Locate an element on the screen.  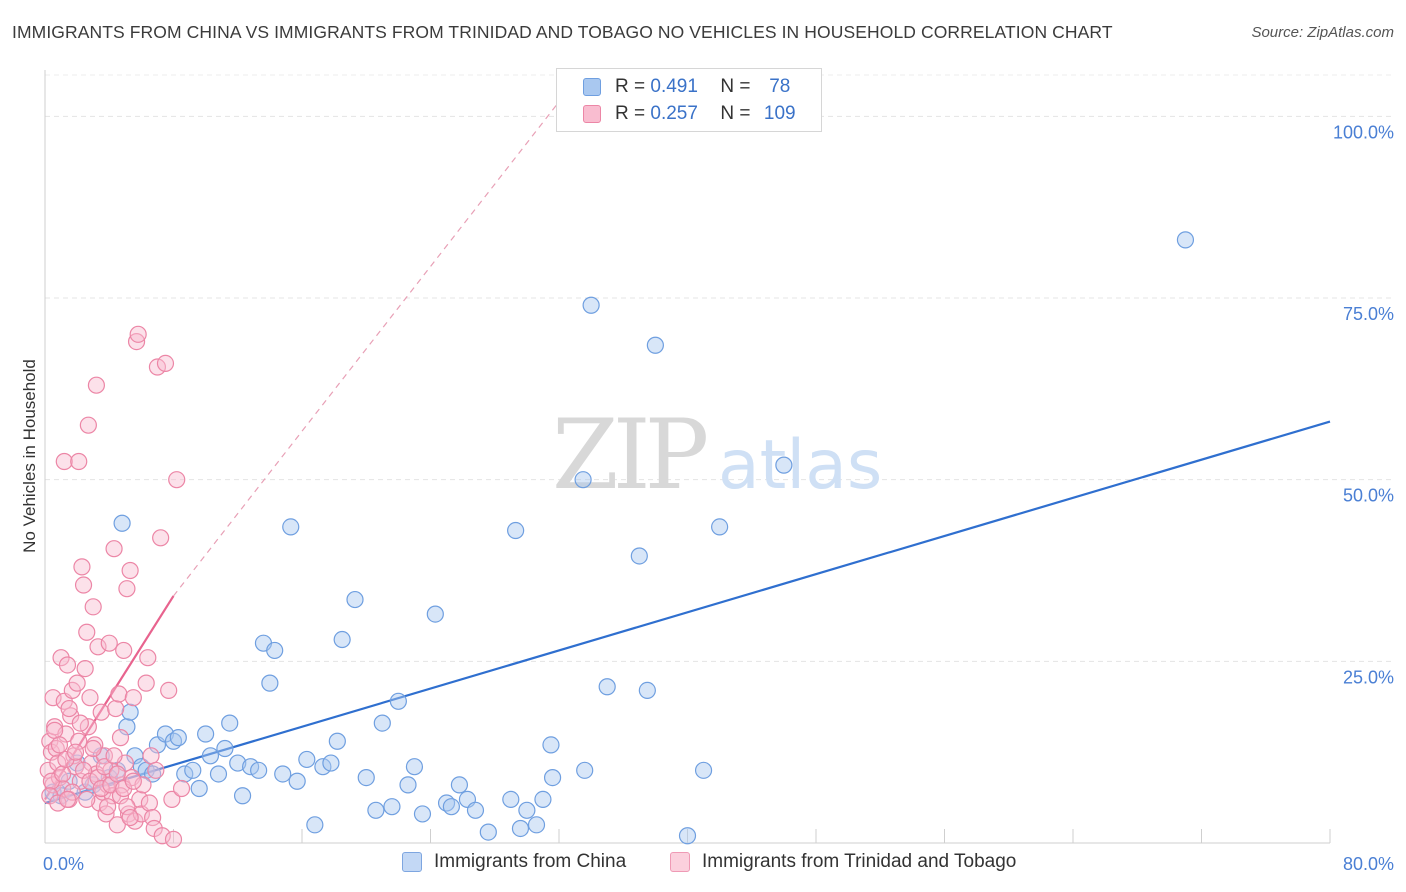
x-tick-label: 0.0% is located at coordinates (63, 864).